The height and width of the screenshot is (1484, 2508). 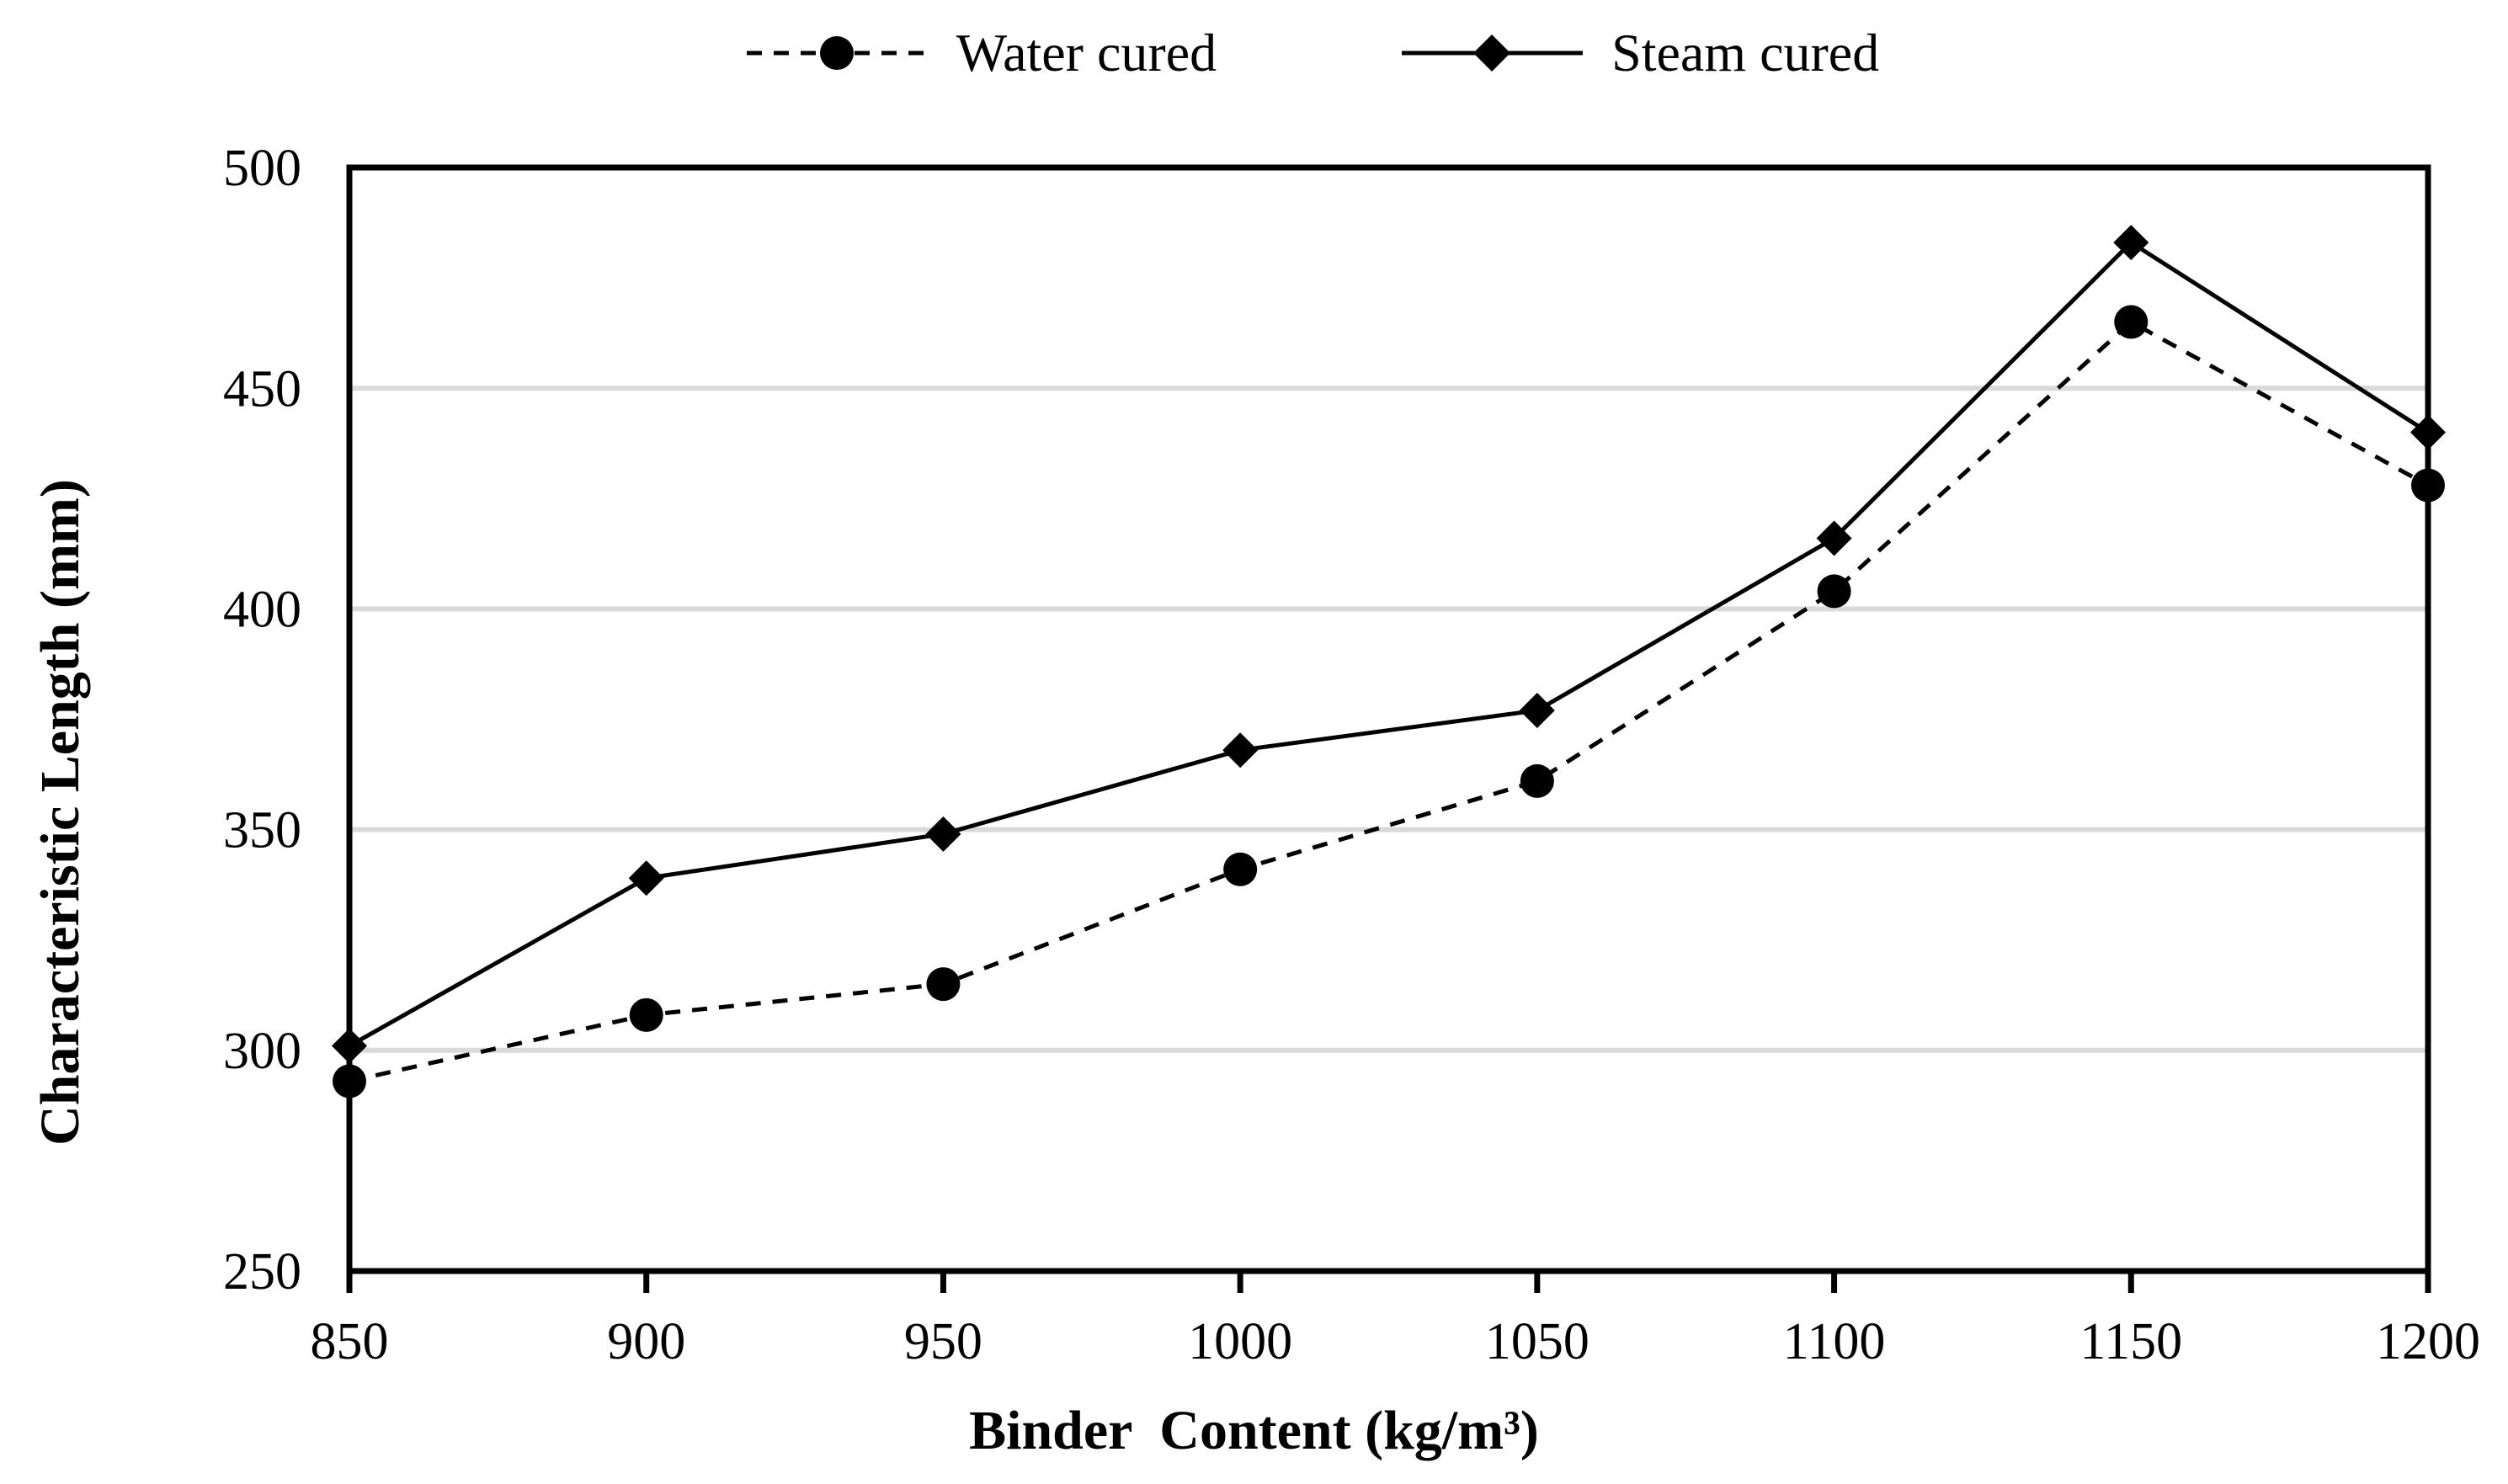 I want to click on y-tick-label: 250, so click(x=262, y=1271).